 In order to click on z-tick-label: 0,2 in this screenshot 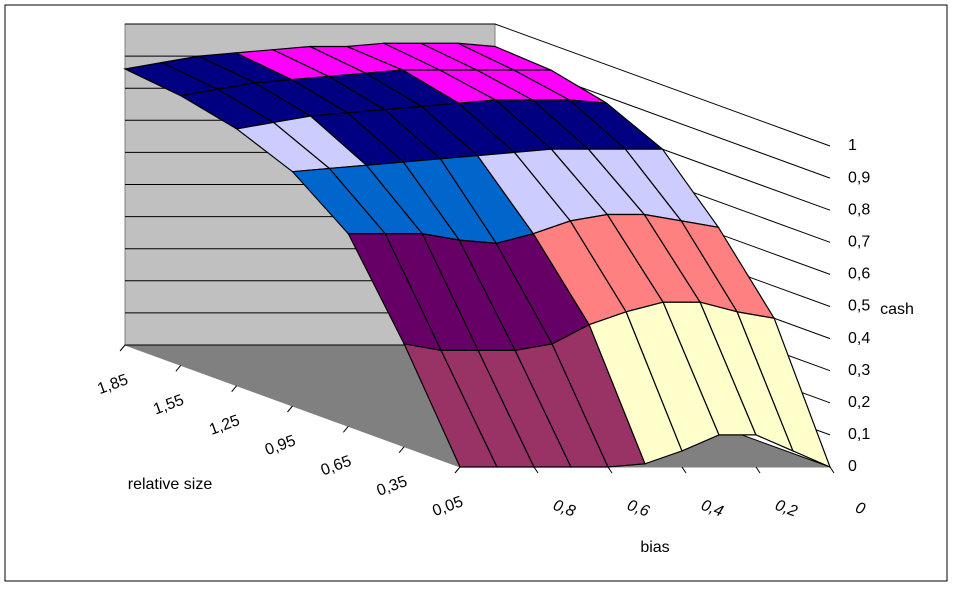, I will do `click(859, 402)`.